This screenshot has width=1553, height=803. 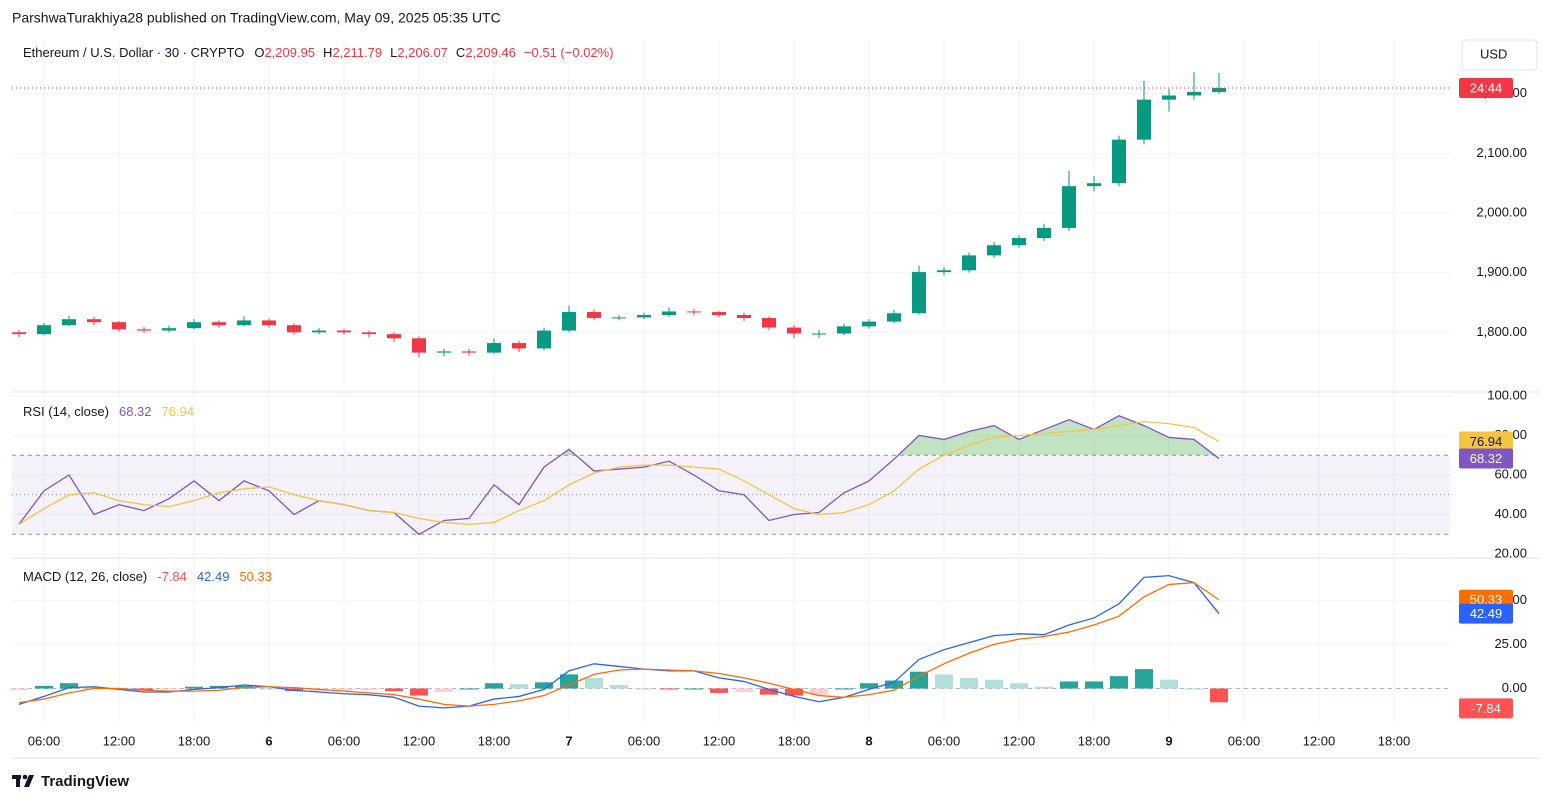 I want to click on currency-box, so click(x=1499, y=55).